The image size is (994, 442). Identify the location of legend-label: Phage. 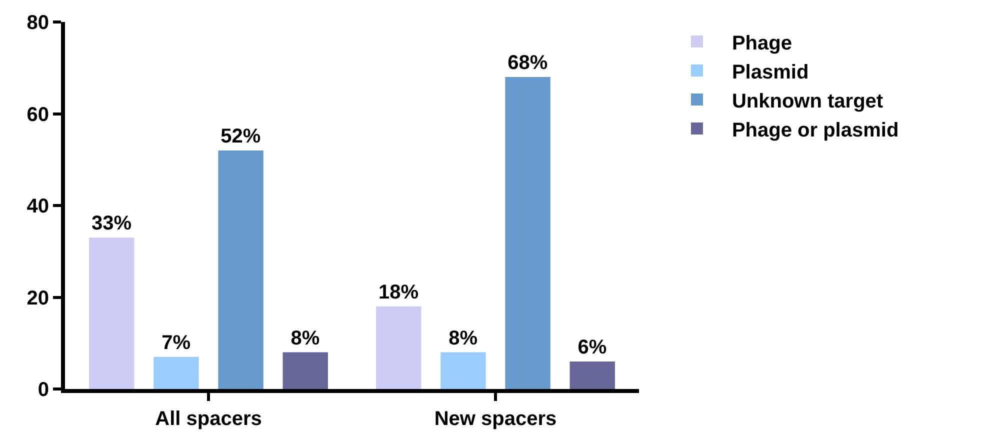
(762, 43).